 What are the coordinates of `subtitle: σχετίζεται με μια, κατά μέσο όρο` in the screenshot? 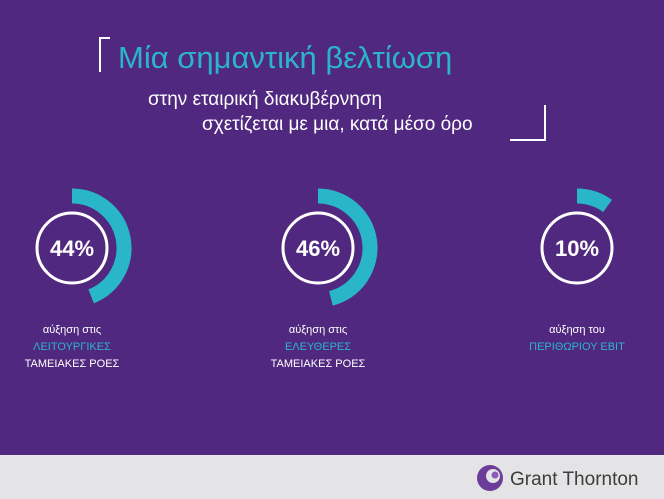 It's located at (337, 124).